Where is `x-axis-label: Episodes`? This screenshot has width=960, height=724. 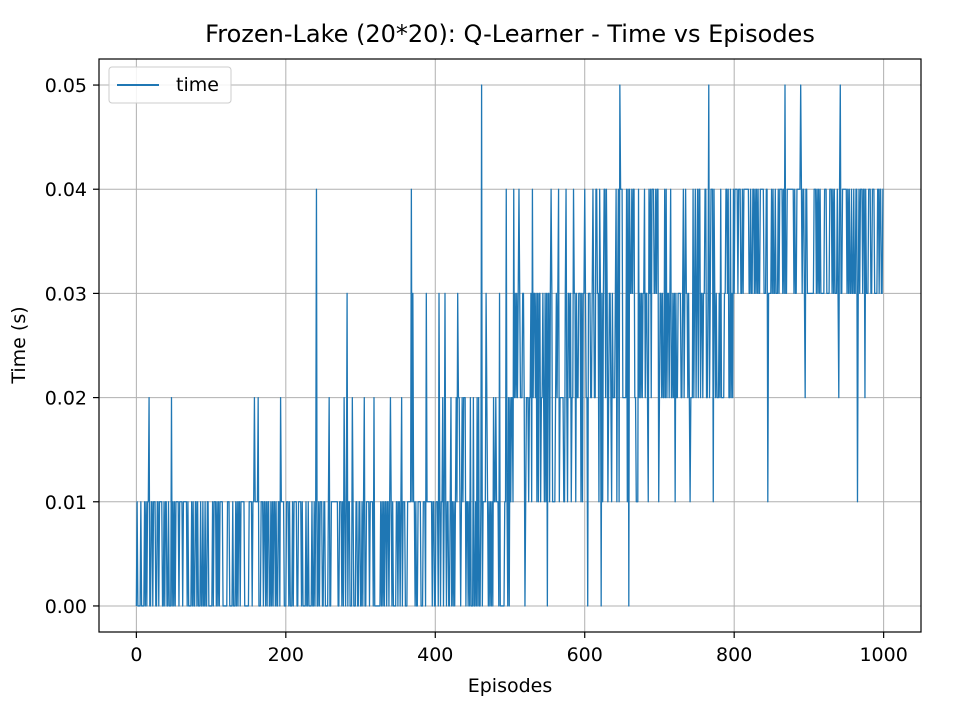 x-axis-label: Episodes is located at coordinates (510, 686).